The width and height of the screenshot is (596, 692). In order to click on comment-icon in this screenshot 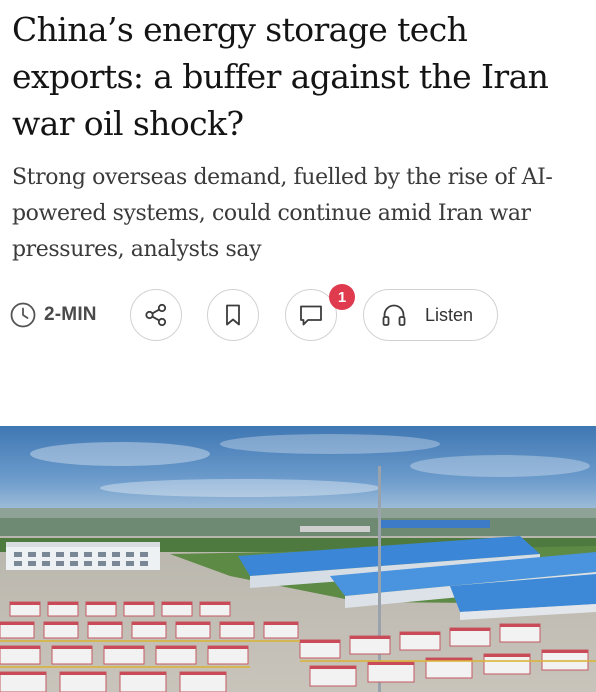, I will do `click(311, 315)`.